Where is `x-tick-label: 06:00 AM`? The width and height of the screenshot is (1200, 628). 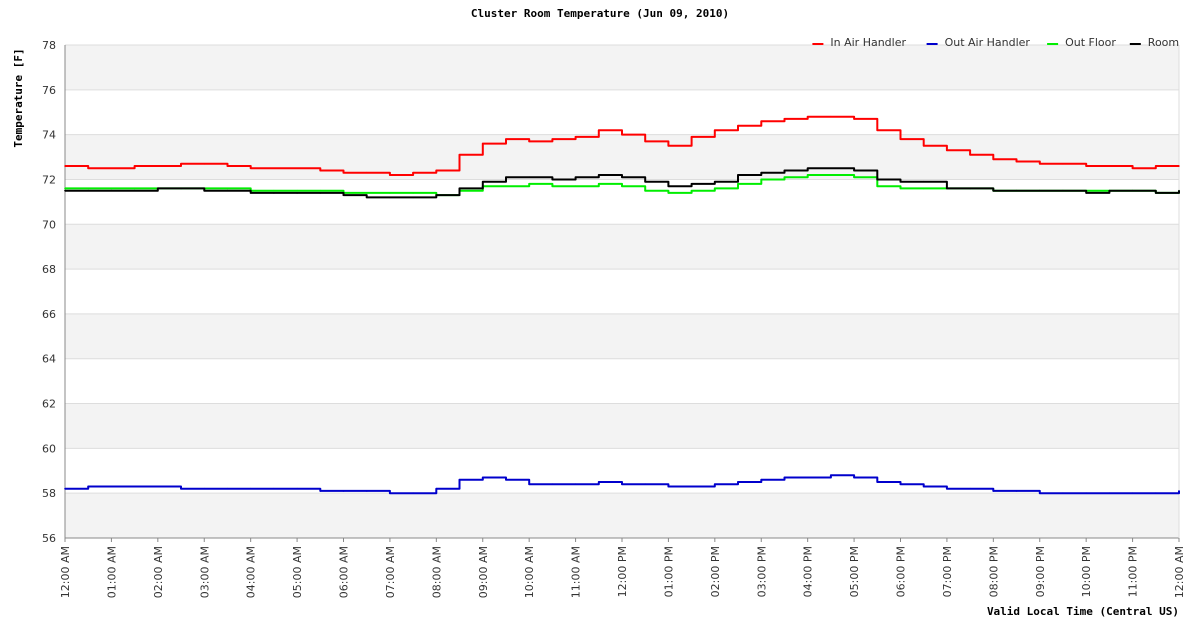 x-tick-label: 06:00 AM is located at coordinates (344, 572).